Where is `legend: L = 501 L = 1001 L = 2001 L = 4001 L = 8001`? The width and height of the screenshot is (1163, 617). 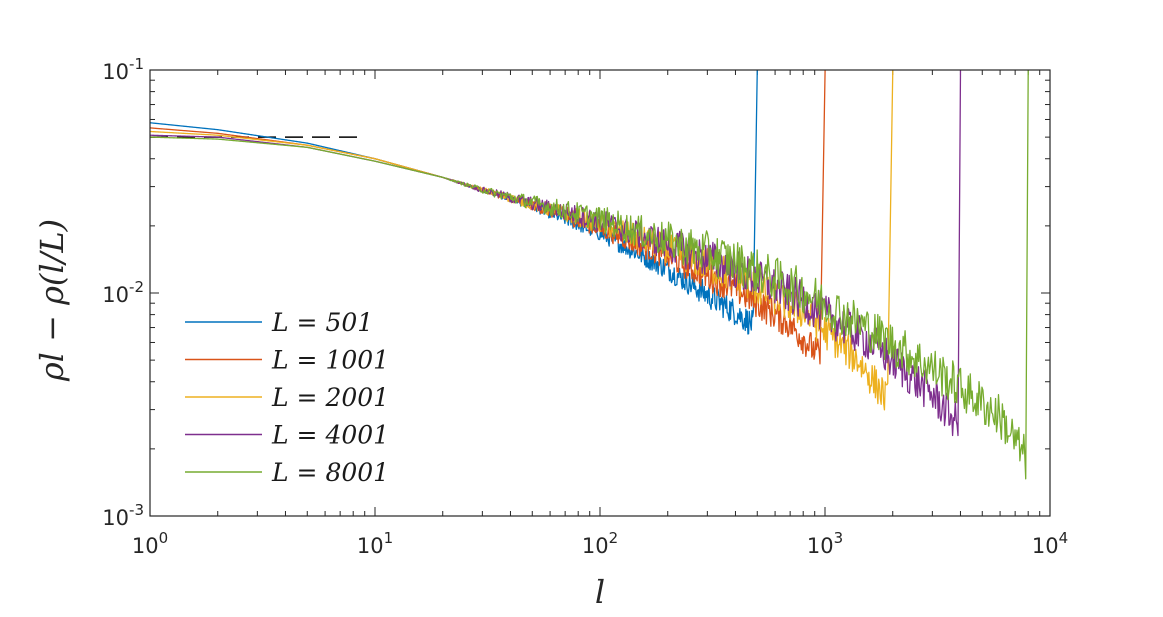
legend: L = 501 L = 1001 L = 2001 L = 4001 L = 8001 is located at coordinates (287, 397).